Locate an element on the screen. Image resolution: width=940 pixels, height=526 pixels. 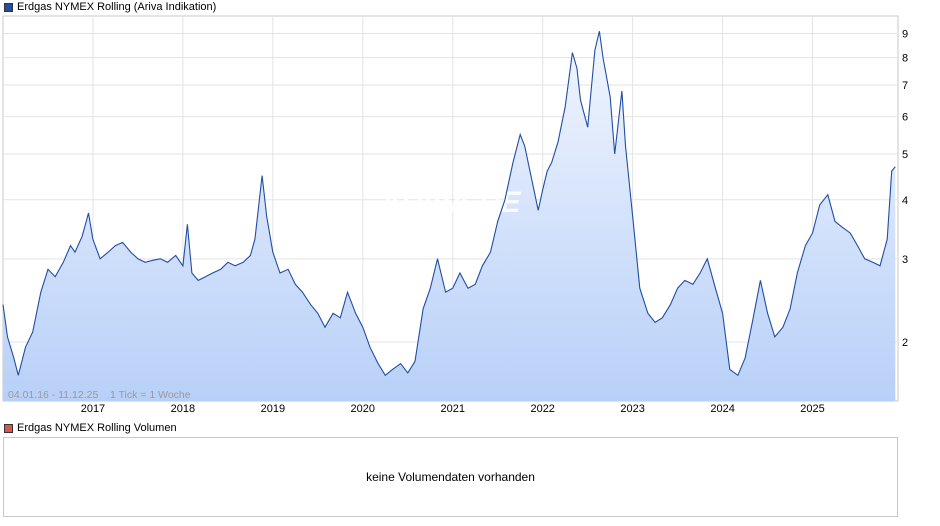
watermark-text: ARIVA.DE is located at coordinates (449, 202).